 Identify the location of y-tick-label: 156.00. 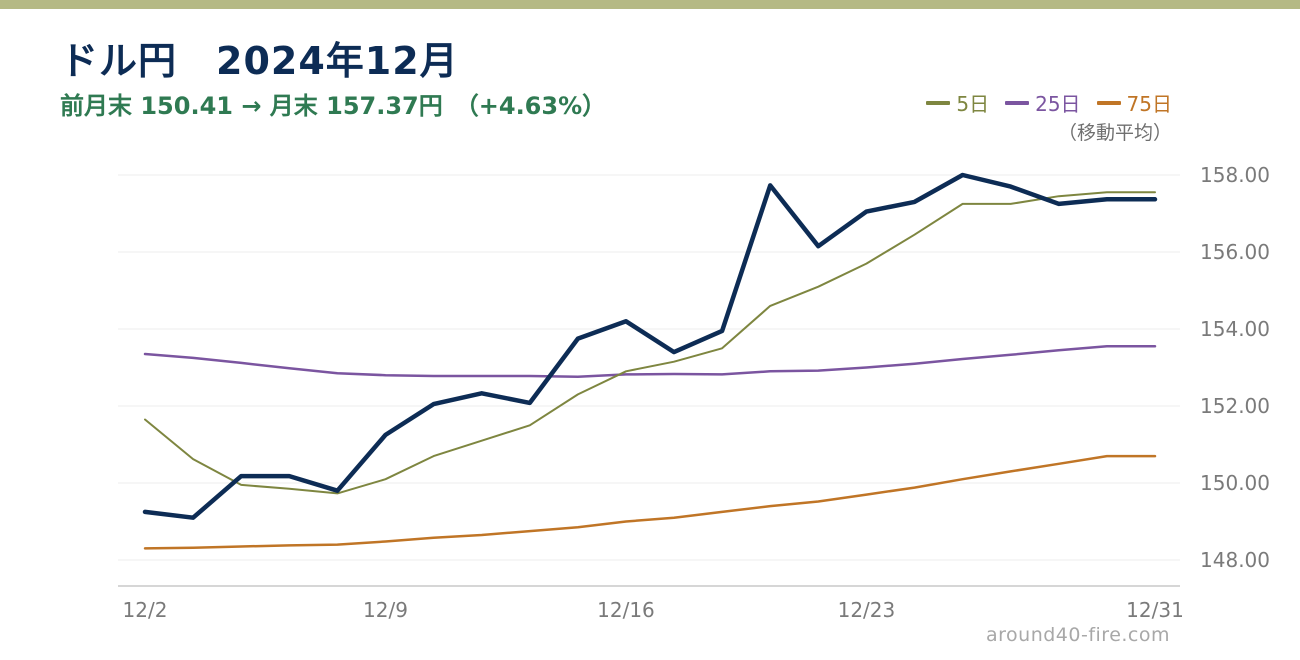
(1235, 252).